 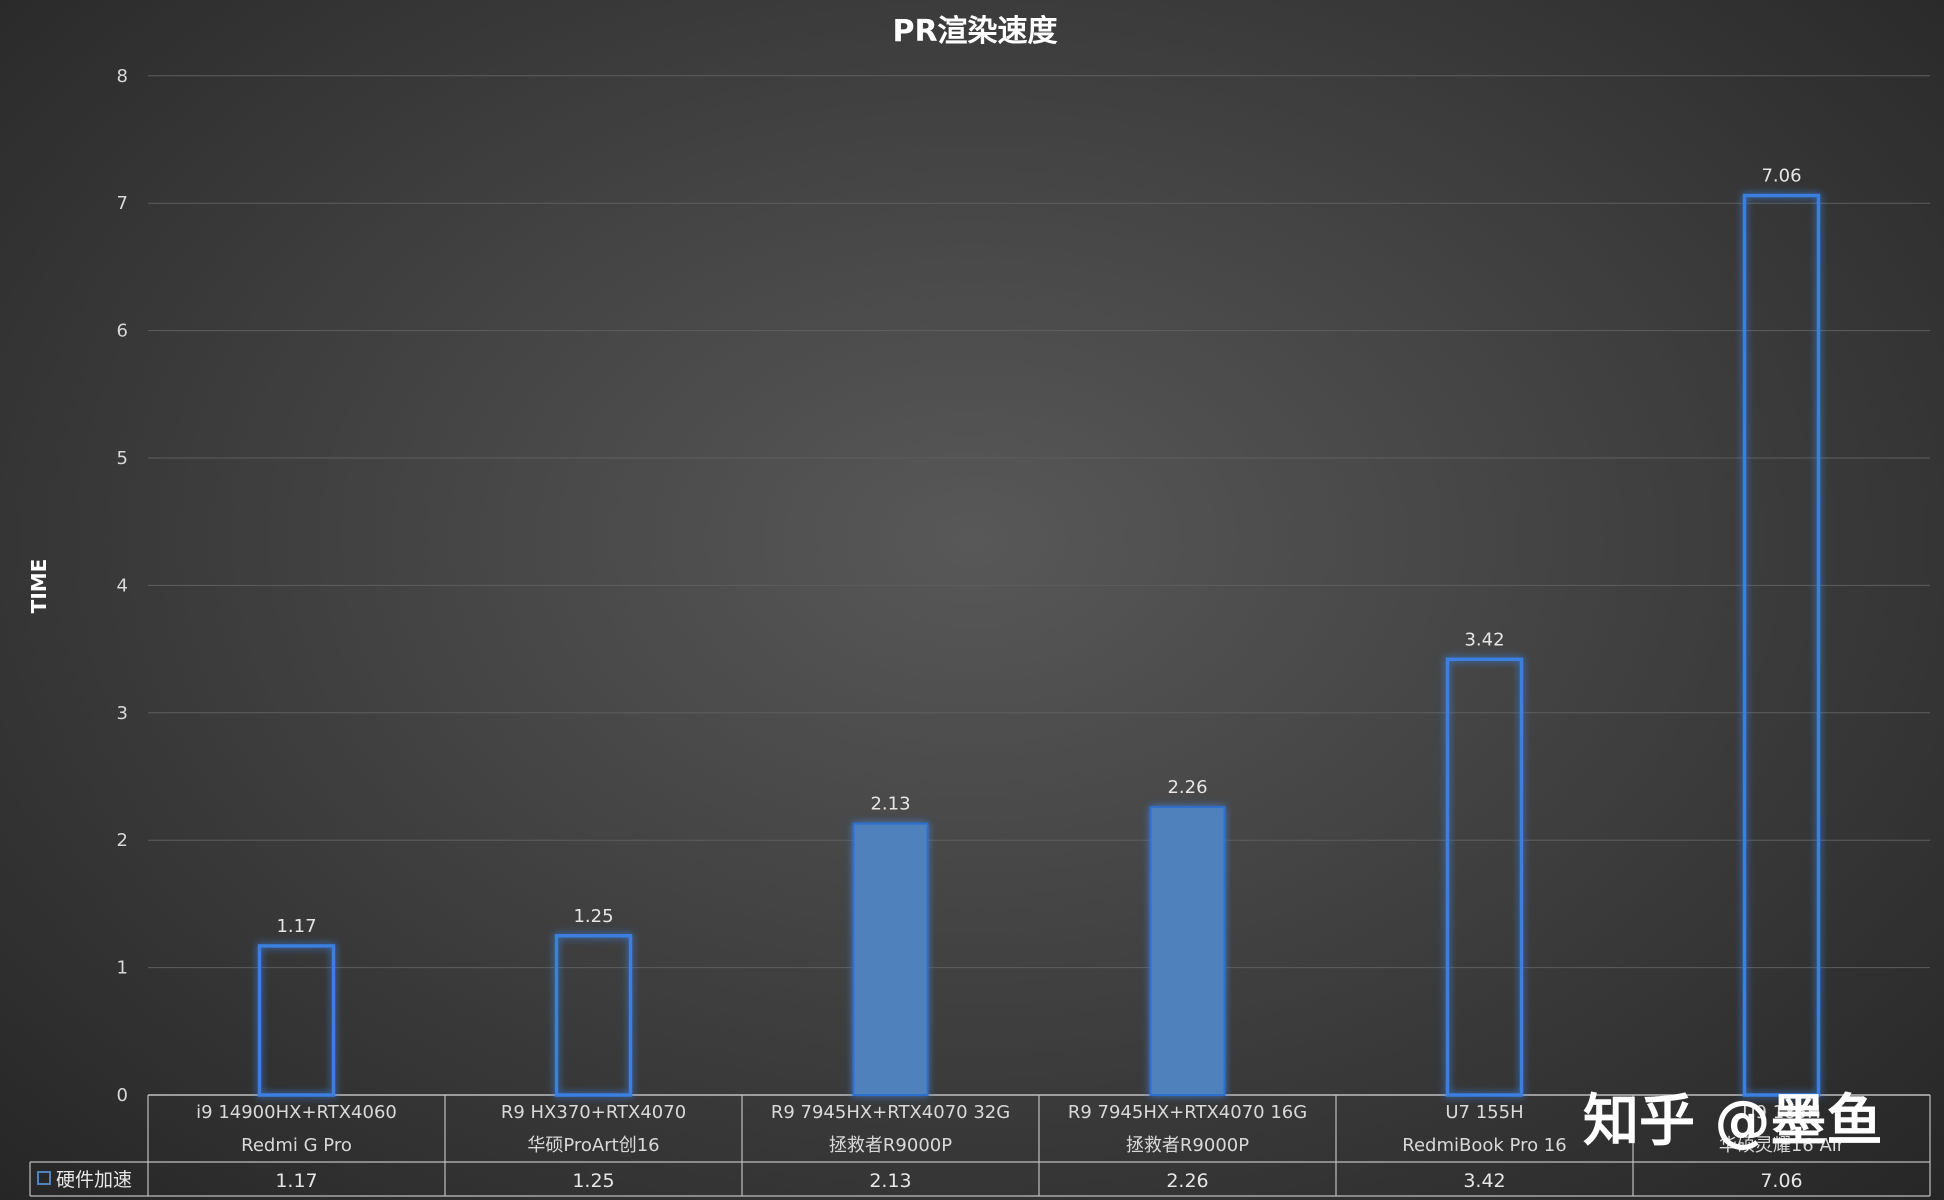 What do you see at coordinates (122, 840) in the screenshot?
I see `y-tick-label-2: 2` at bounding box center [122, 840].